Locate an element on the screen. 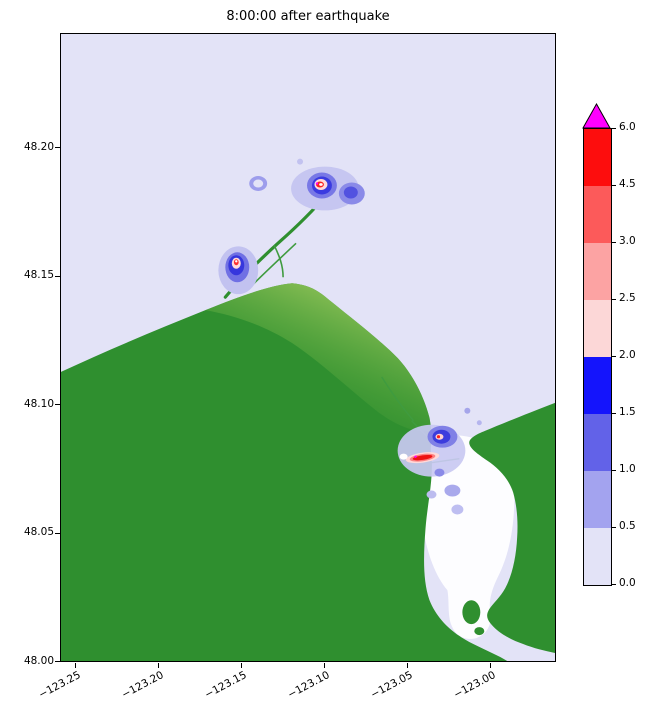 Image resolution: width=651 pixels, height=717 pixels. page-title: 8:00:00 after earthquake is located at coordinates (308, 16).